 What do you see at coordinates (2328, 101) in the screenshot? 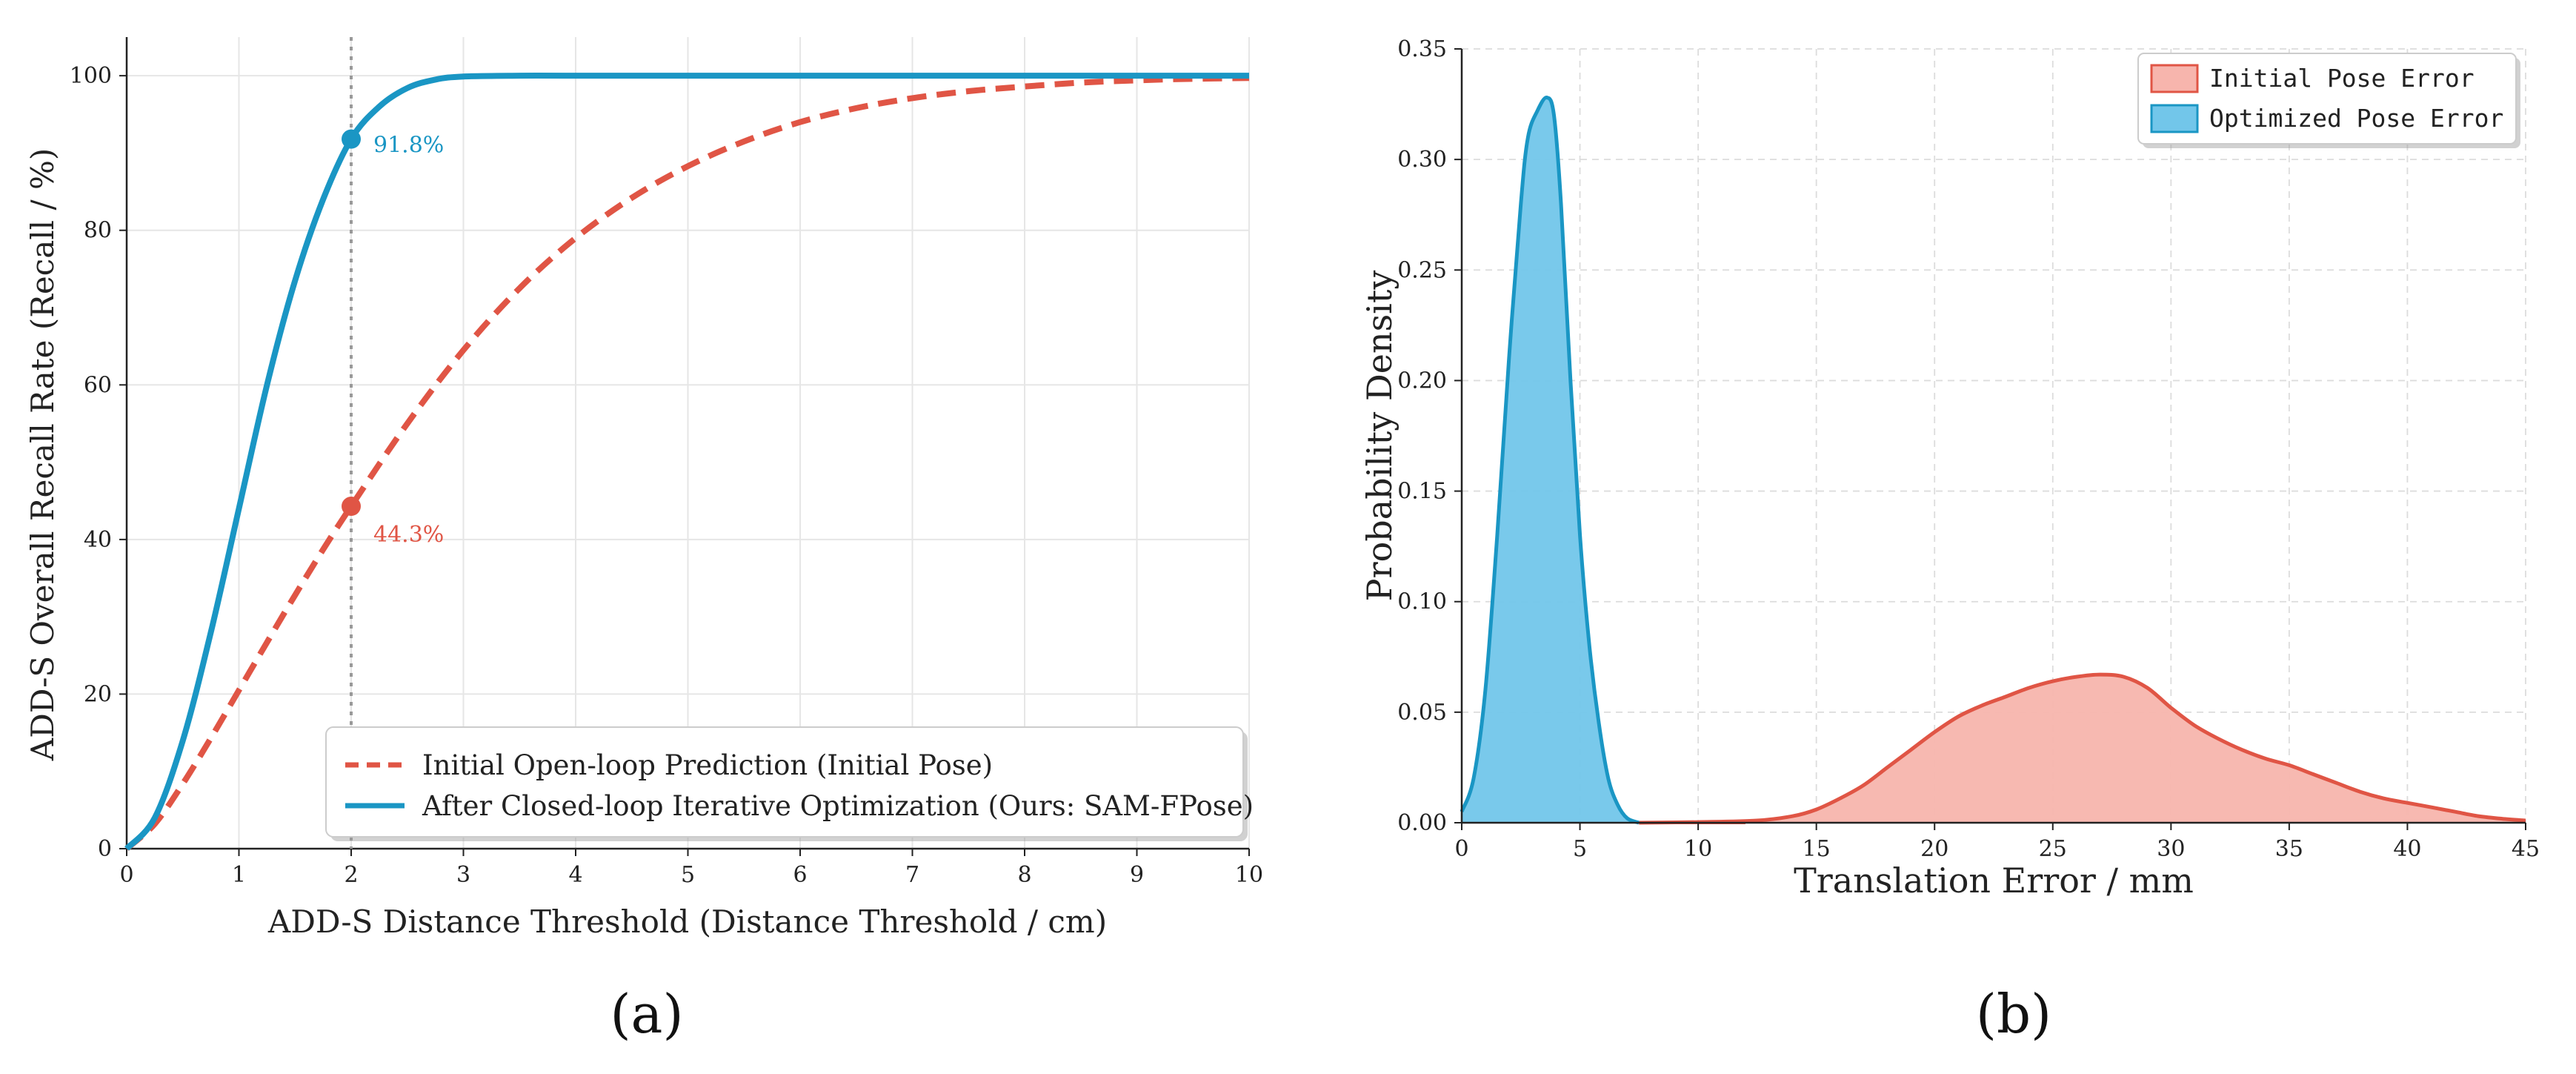
I see `chart-b-legend: Initial Pose Error Optimized Pose Error` at bounding box center [2328, 101].